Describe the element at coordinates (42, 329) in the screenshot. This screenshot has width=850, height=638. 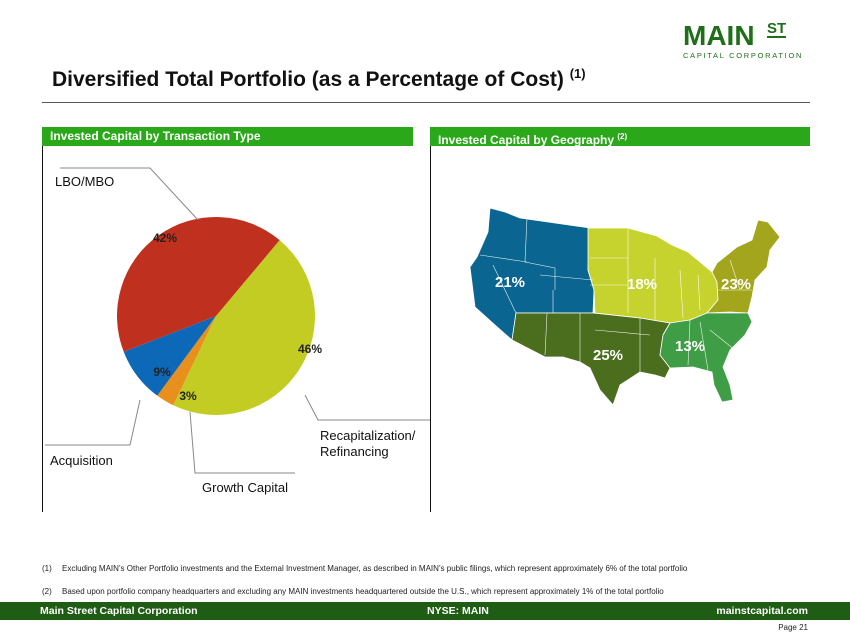
I see `left-panel-border` at that location.